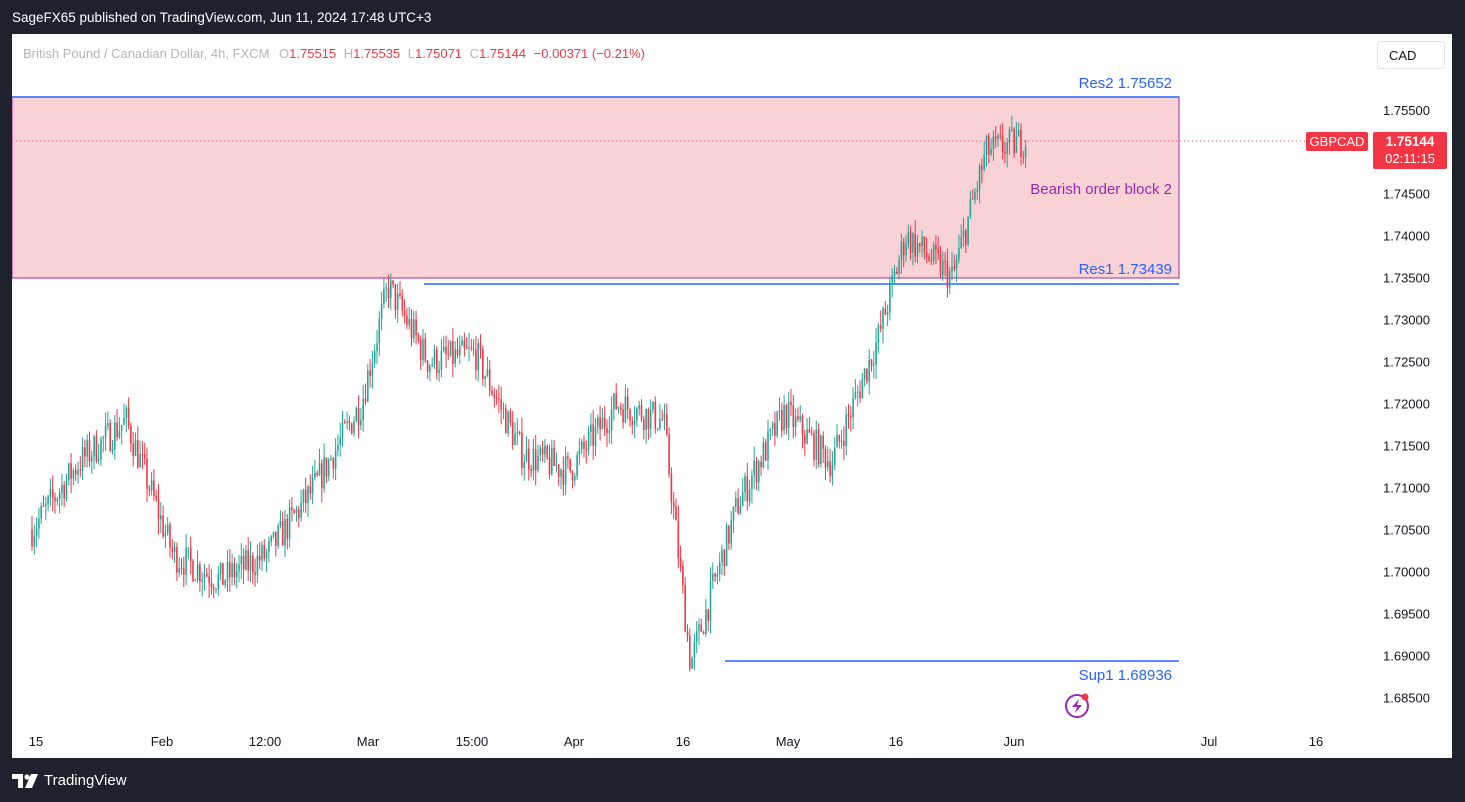  I want to click on time-axis: 15 Feb 12:00 Mar 15:00 Apr 16 May 16 Jun Jul 16, so click(676, 741).